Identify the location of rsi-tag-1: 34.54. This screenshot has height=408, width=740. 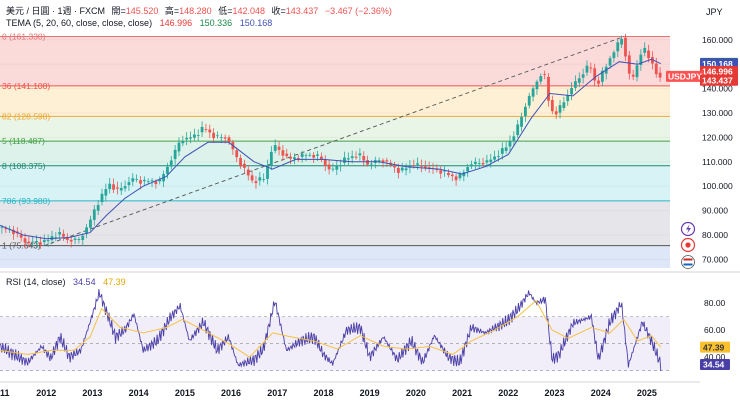
(715, 364).